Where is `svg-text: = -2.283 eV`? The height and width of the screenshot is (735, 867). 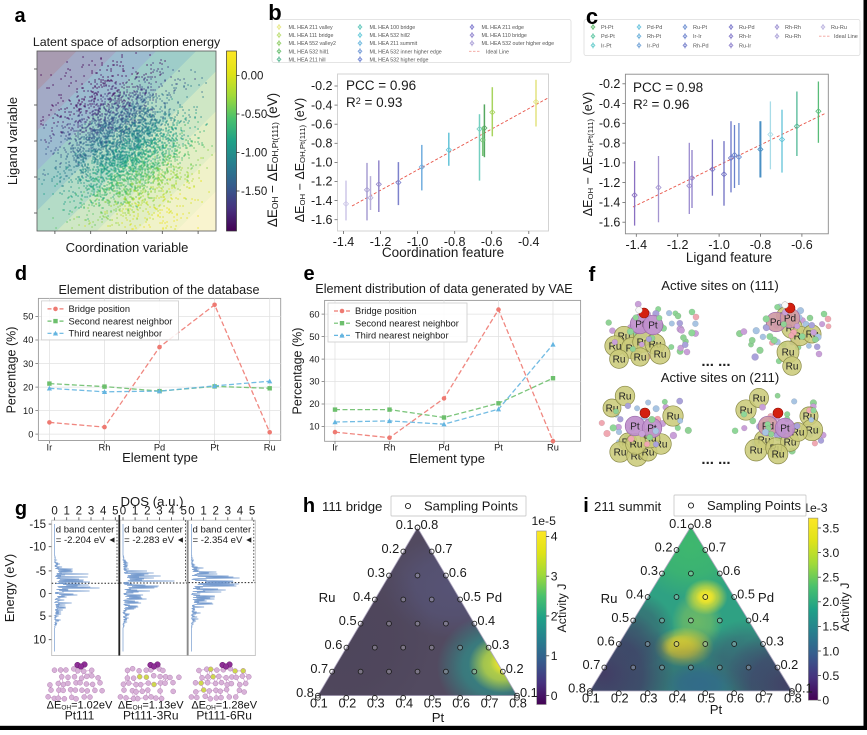
svg-text: = -2.283 eV is located at coordinates (149, 540).